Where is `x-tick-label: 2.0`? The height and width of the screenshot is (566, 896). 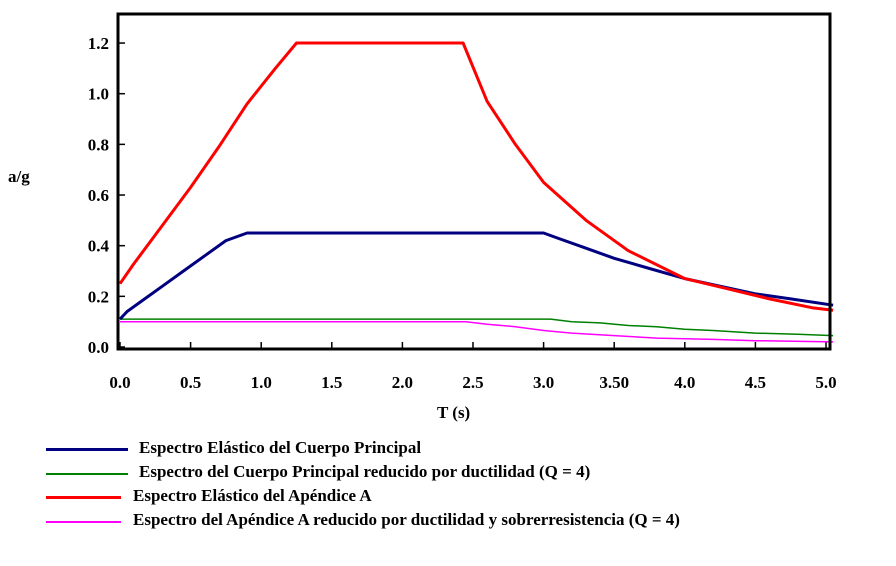 x-tick-label: 2.0 is located at coordinates (402, 382).